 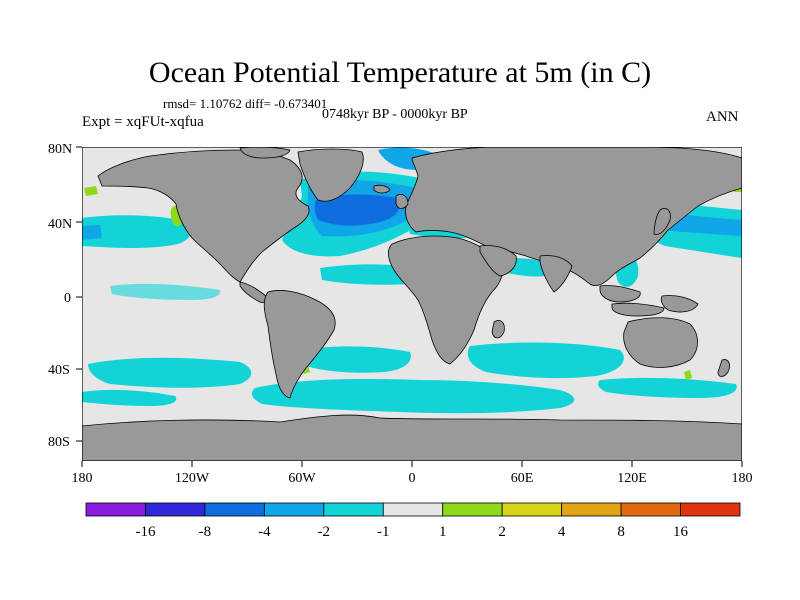 I want to click on y-axis: 80N 40N 0 40S 80S, so click(x=65, y=296).